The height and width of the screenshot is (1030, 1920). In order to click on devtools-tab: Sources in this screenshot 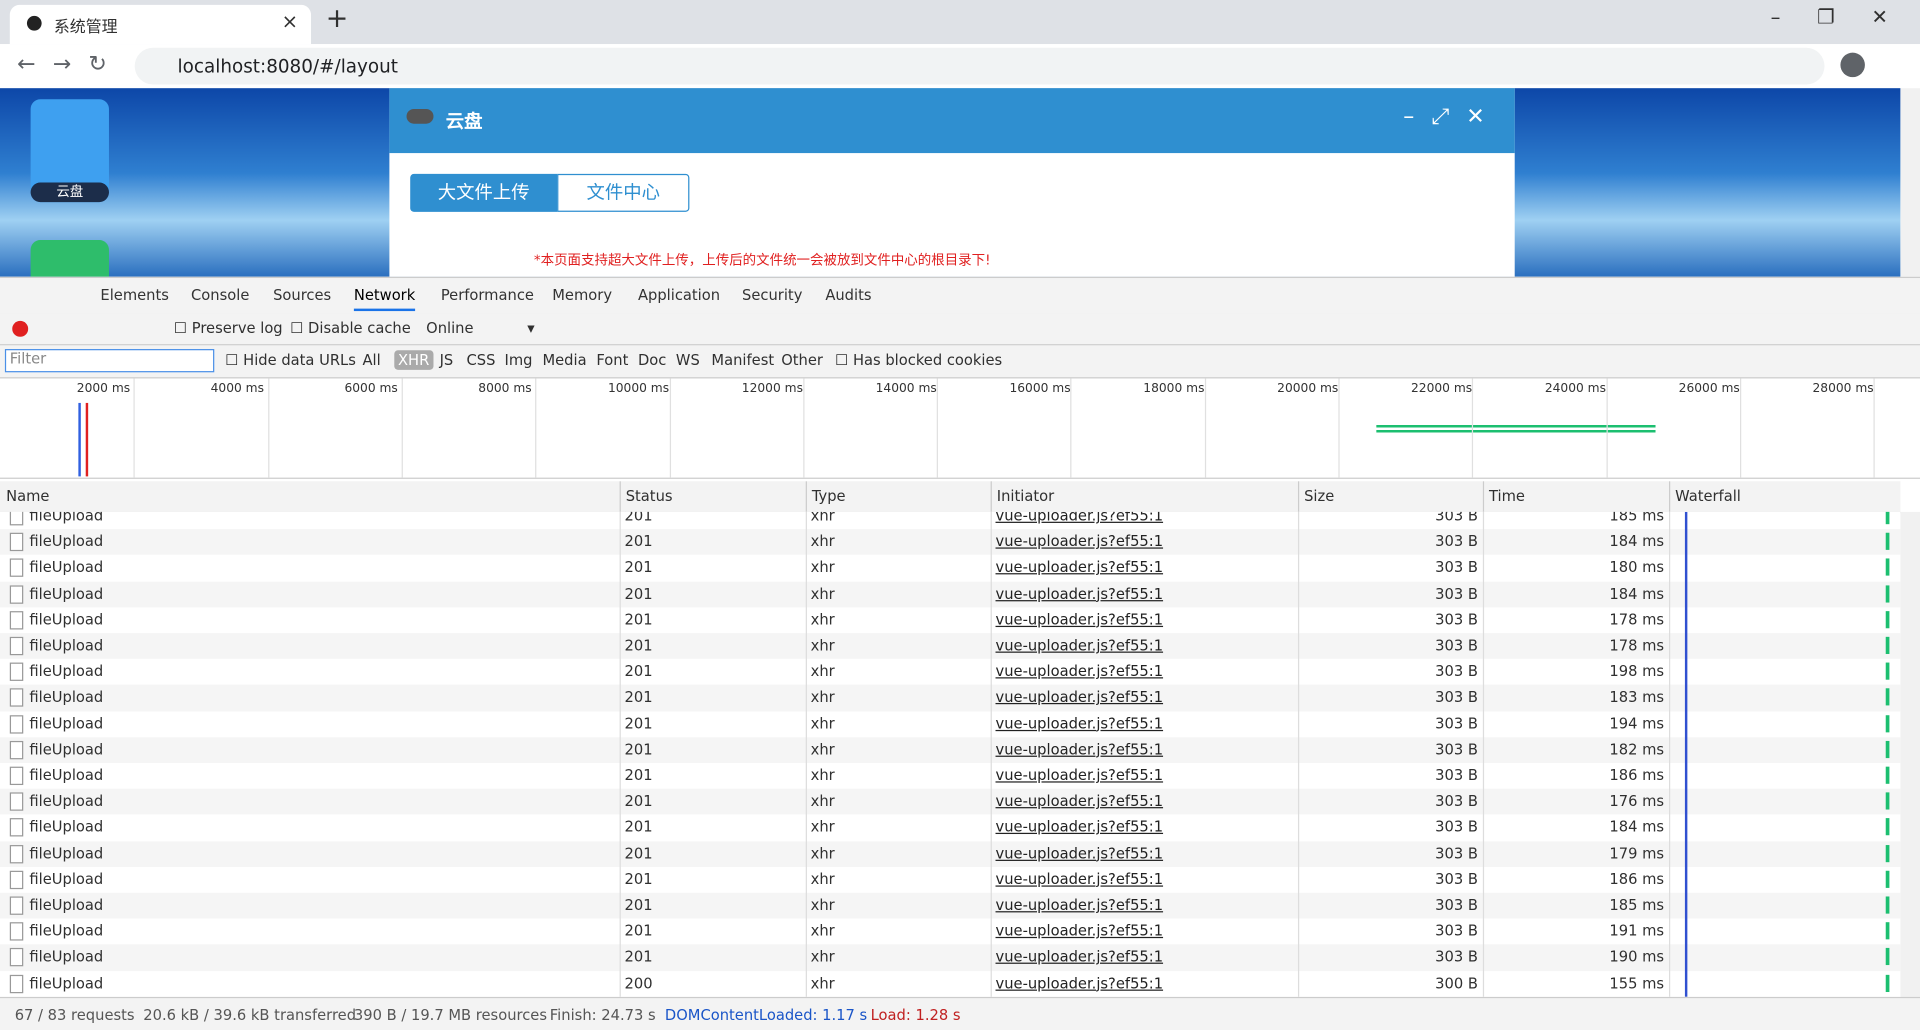, I will do `click(302, 295)`.